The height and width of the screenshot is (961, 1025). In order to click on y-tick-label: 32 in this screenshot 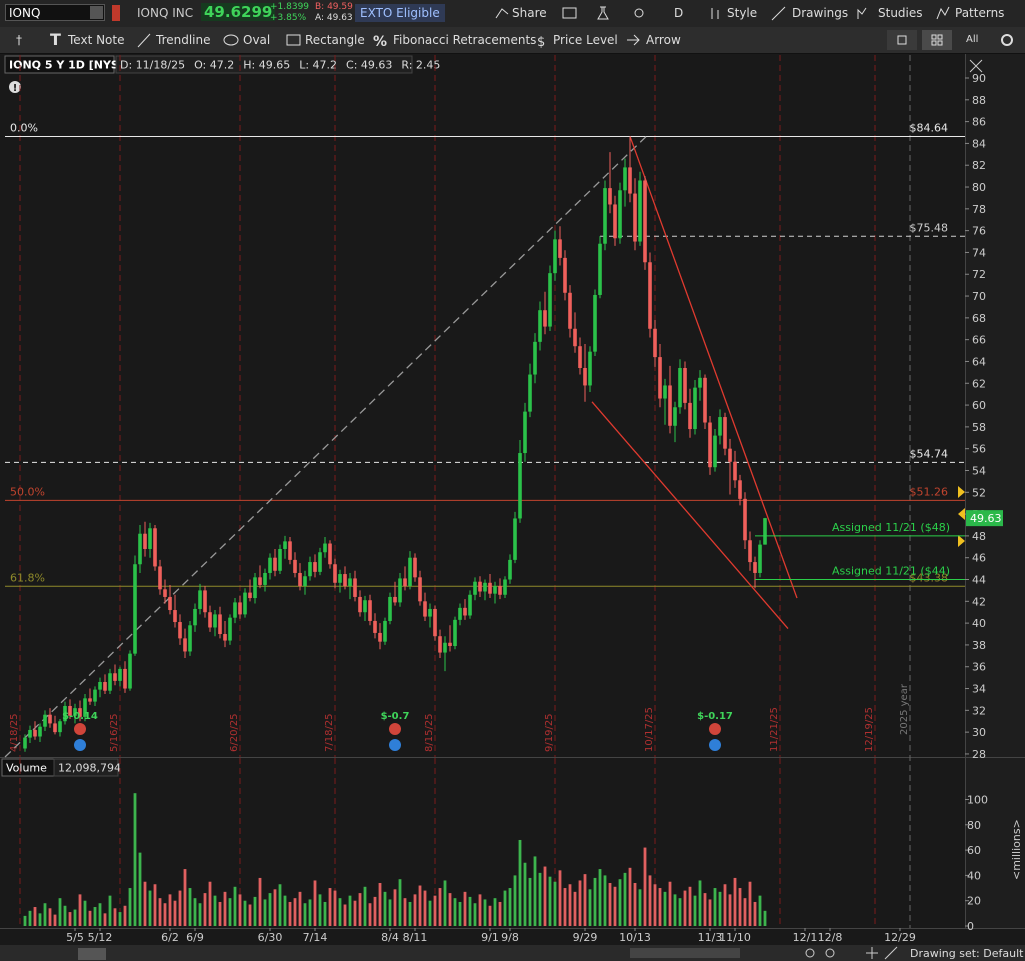, I will do `click(979, 710)`.